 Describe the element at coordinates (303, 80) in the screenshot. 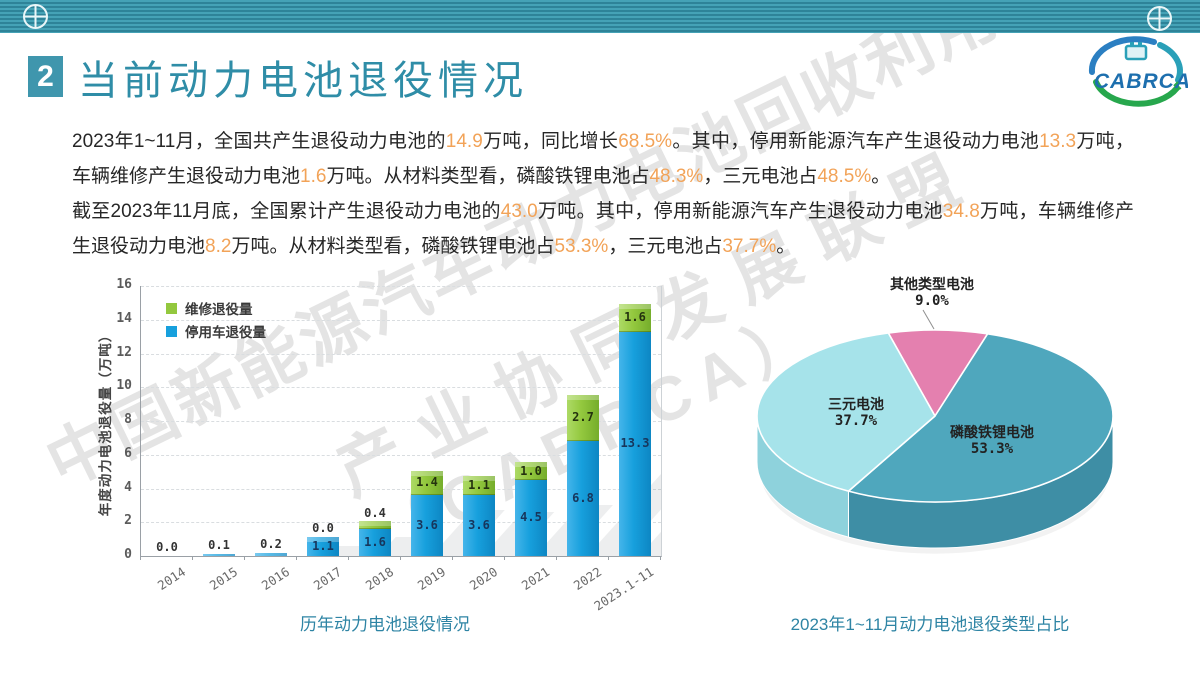

I see `page-title: 当前动力电池退役情况` at that location.